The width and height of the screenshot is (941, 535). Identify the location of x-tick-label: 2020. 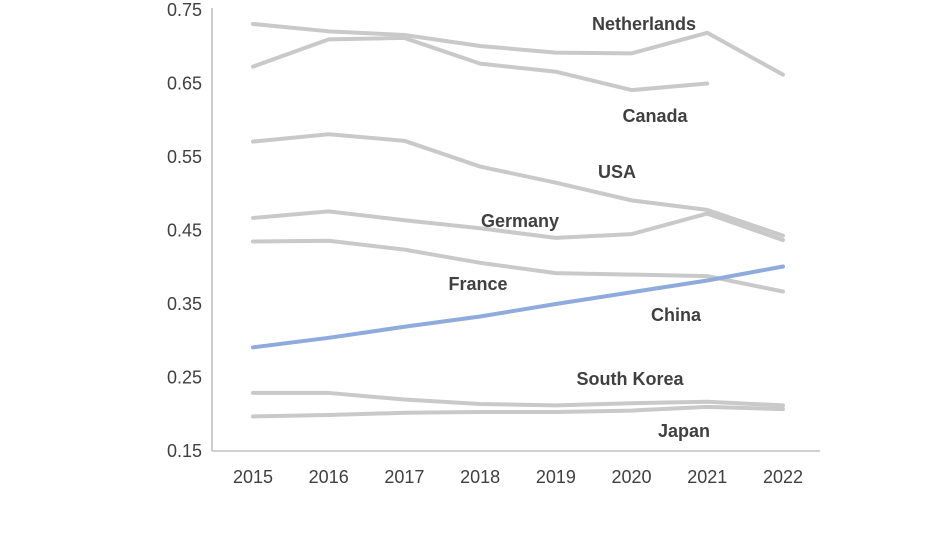
(632, 477).